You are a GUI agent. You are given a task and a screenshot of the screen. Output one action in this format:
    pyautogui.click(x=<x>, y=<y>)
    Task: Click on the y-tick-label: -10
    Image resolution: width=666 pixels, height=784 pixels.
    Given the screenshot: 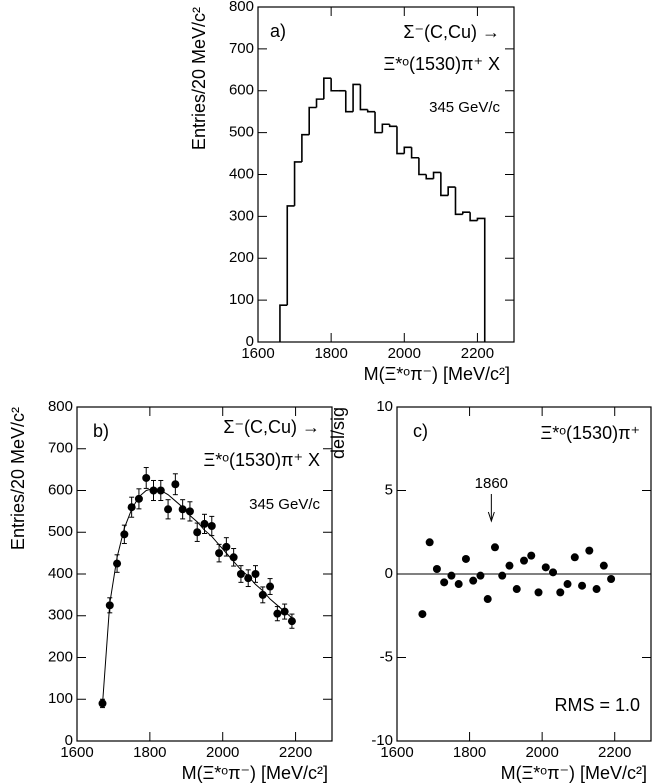 What is the action you would take?
    pyautogui.click(x=382, y=740)
    